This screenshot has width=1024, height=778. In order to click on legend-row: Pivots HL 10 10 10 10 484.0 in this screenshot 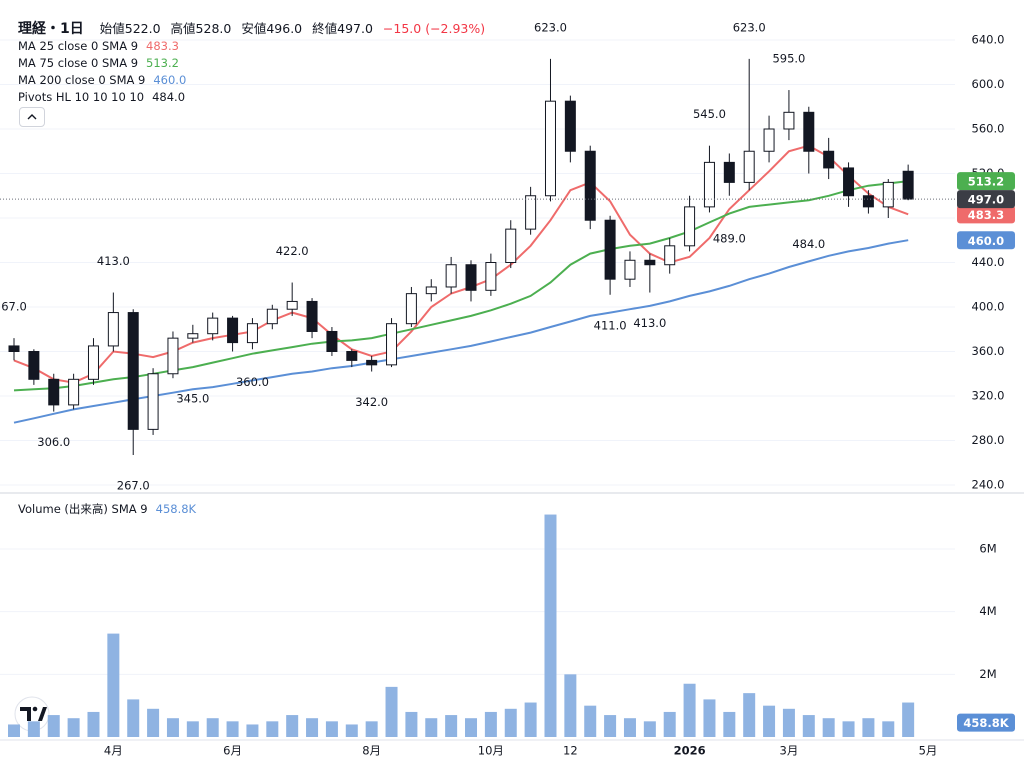, I will do `click(102, 97)`.